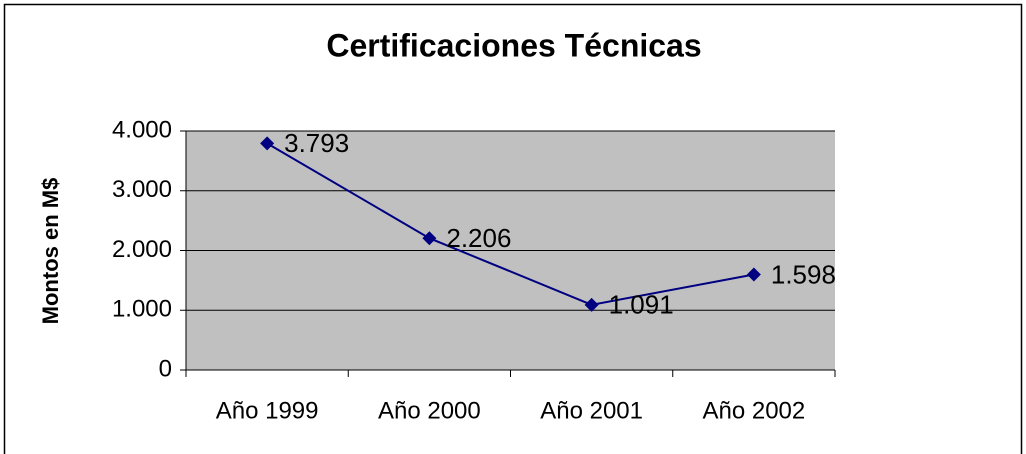 The width and height of the screenshot is (1026, 454). What do you see at coordinates (803, 274) in the screenshot?
I see `data-label: 1.598` at bounding box center [803, 274].